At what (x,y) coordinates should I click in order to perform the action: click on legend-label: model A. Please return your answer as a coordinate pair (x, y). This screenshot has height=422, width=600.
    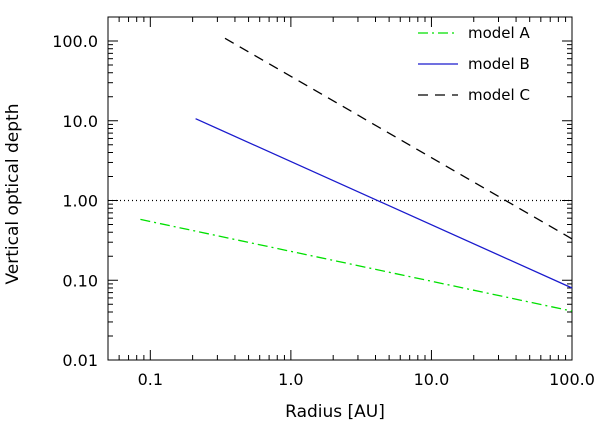
    Looking at the image, I should click on (499, 33).